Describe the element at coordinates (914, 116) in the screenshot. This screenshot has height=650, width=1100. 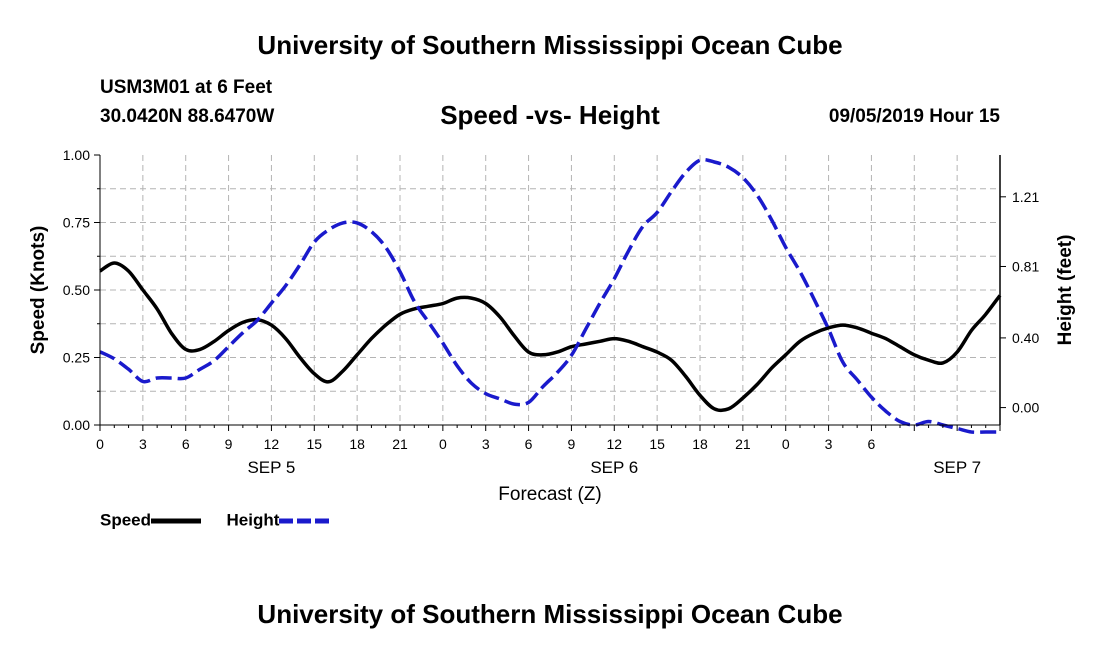
I see `datetime-label: 09/05/2019 Hour 15` at that location.